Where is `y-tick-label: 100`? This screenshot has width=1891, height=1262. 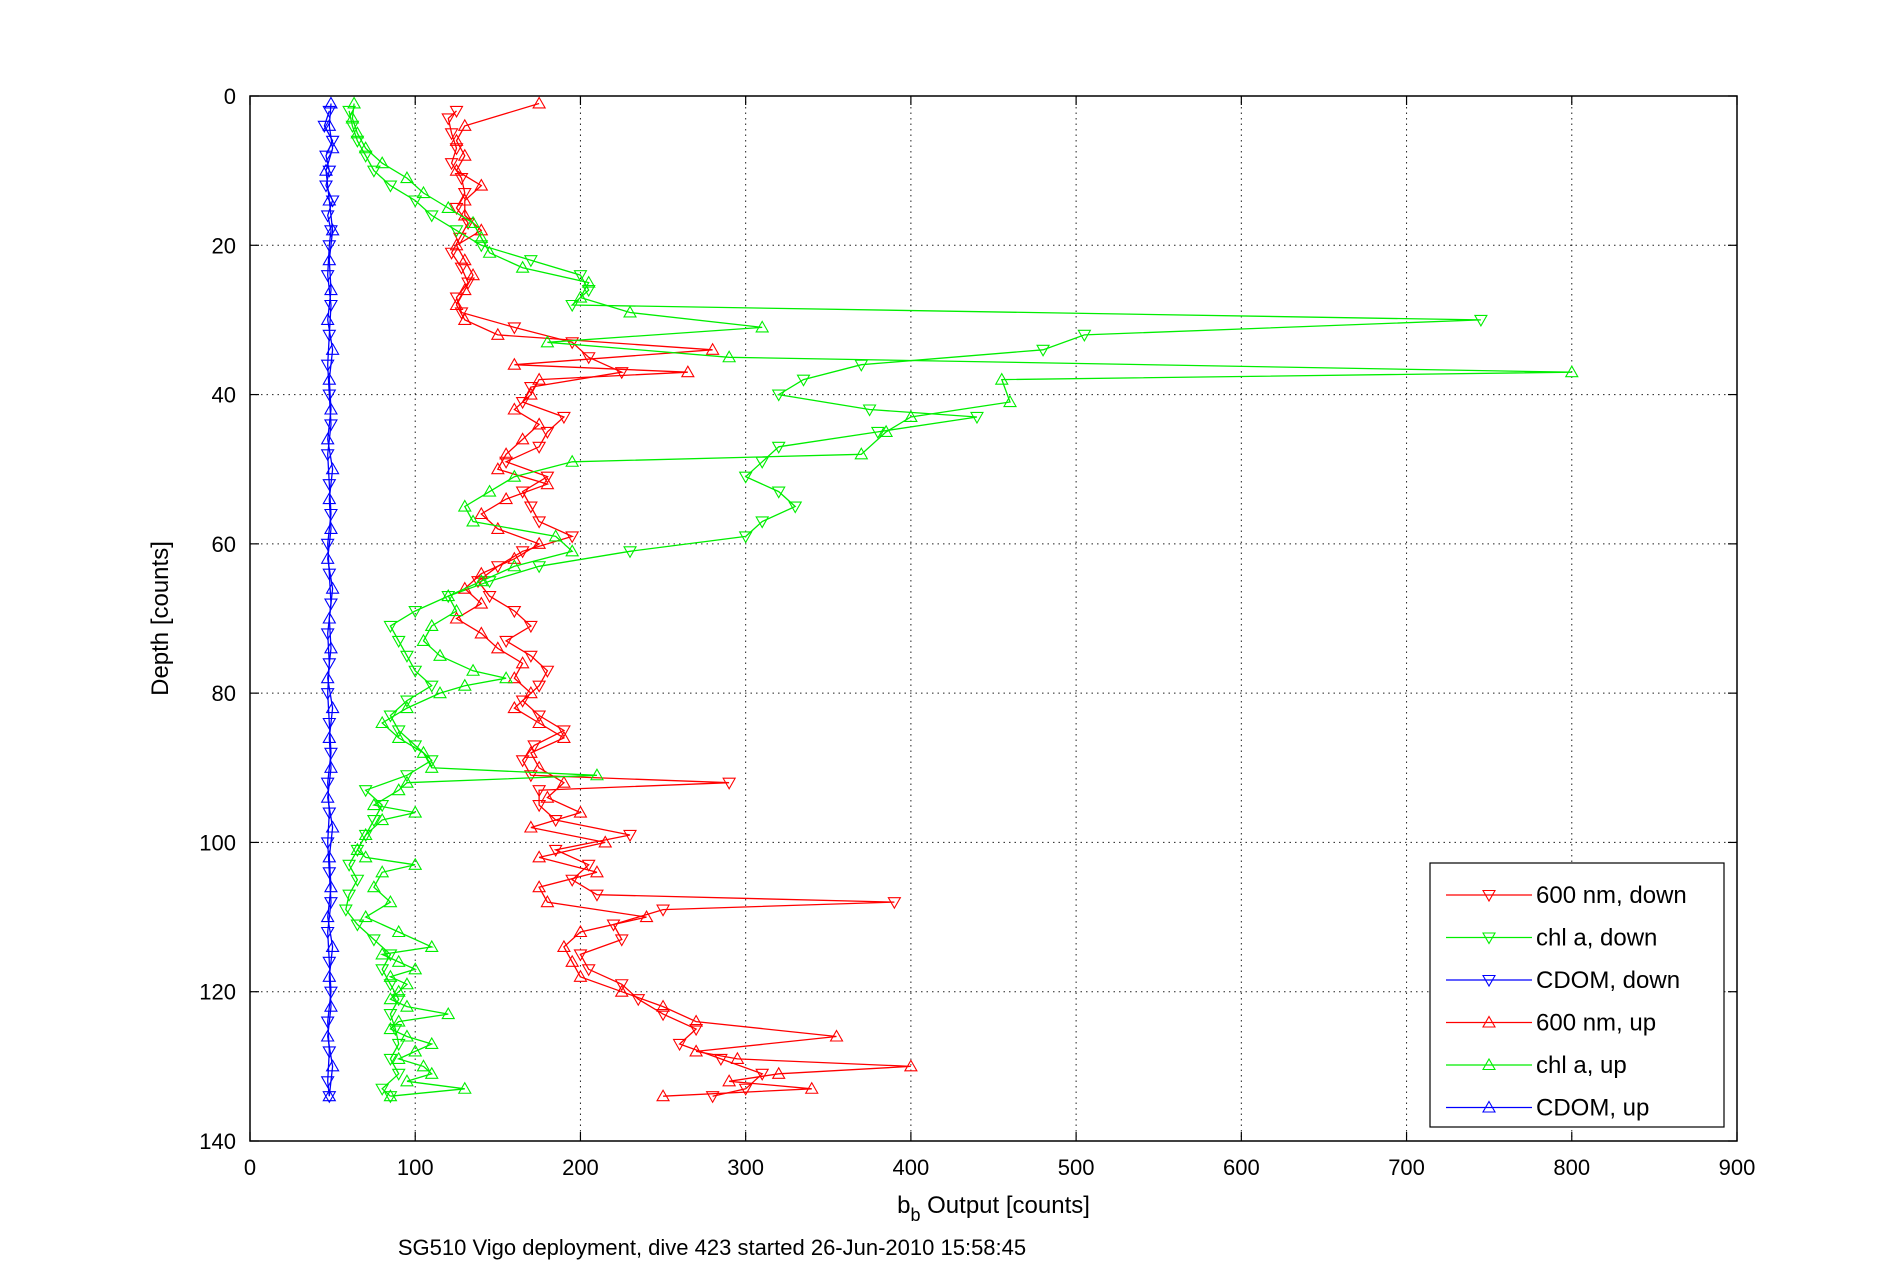 y-tick-label: 100 is located at coordinates (217, 842).